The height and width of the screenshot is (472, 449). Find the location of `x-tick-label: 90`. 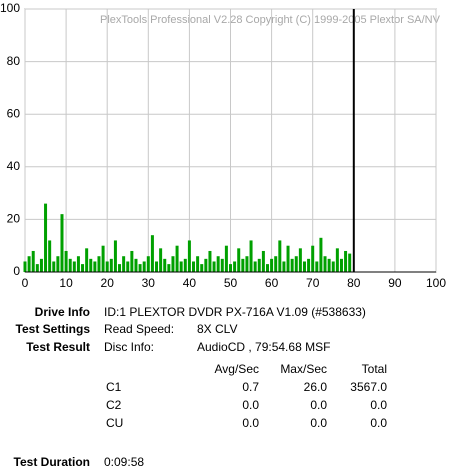

x-tick-label: 90 is located at coordinates (395, 283).